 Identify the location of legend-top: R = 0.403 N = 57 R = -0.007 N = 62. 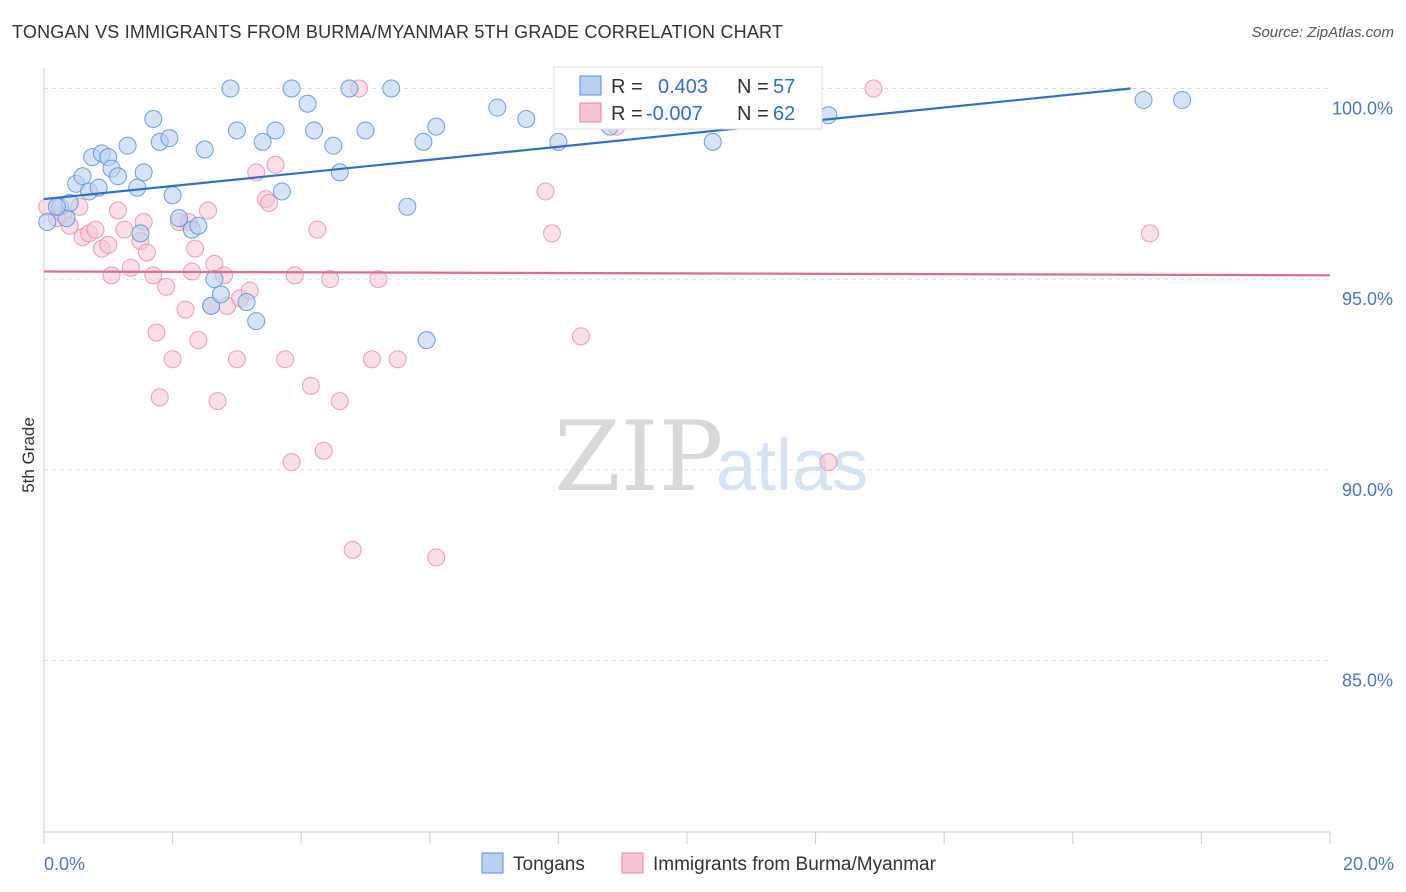
(688, 98).